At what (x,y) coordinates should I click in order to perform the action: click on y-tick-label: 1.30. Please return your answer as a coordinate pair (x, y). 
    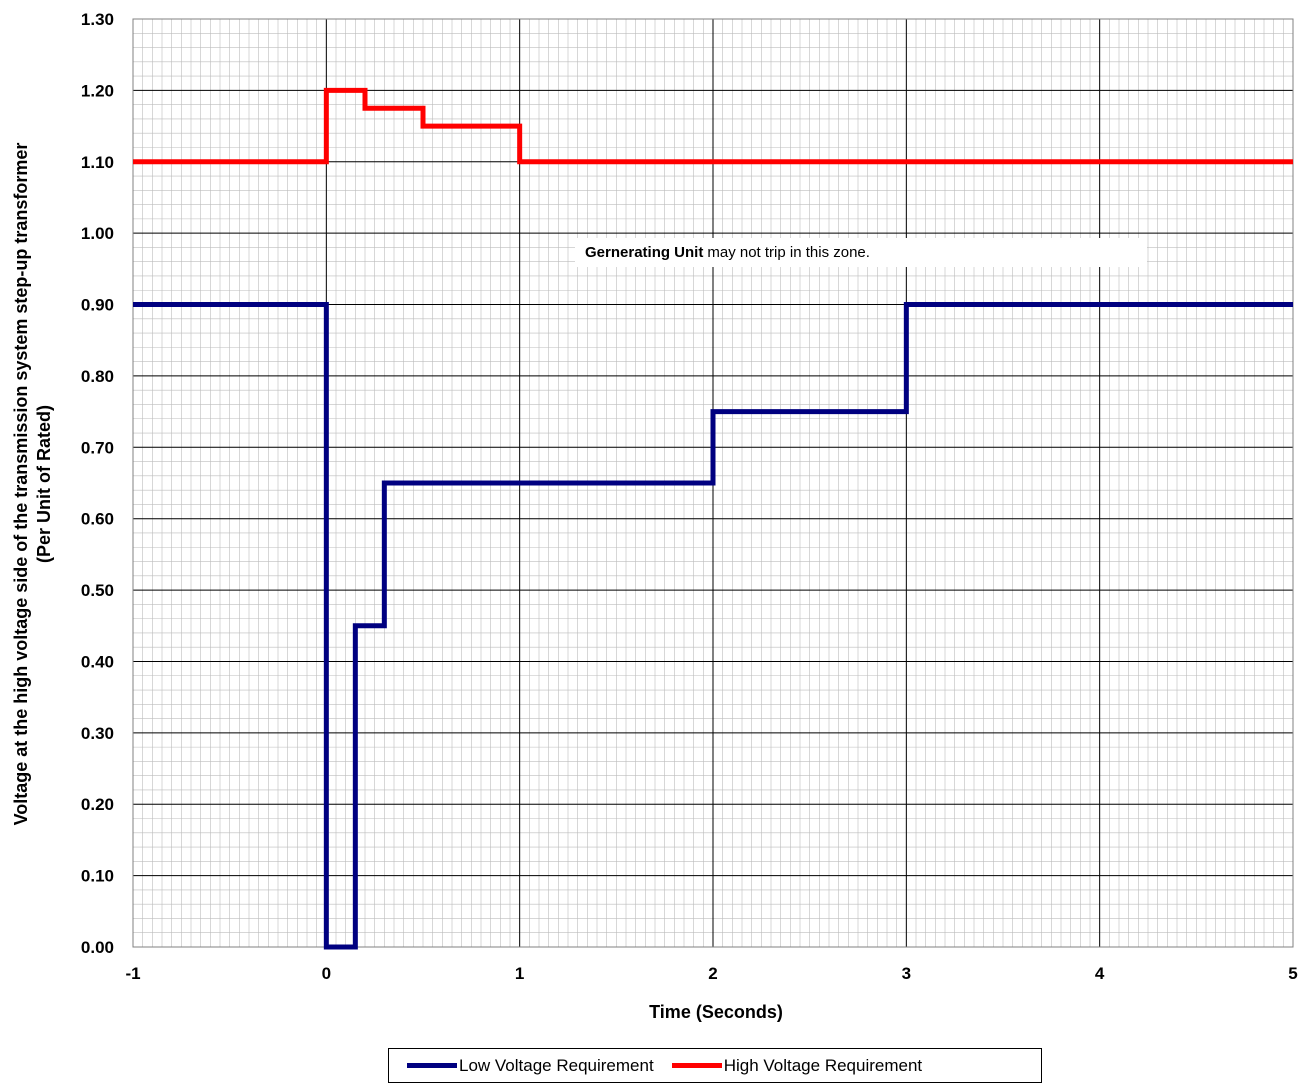
    Looking at the image, I should click on (97, 19).